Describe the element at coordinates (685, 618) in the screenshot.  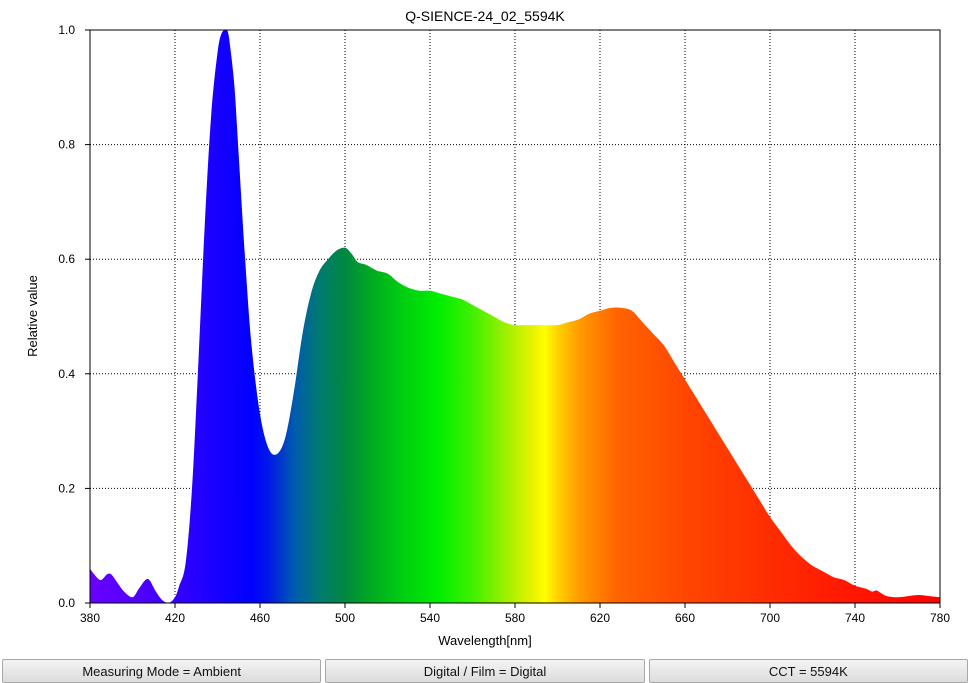
I see `x-tick-label: 660` at that location.